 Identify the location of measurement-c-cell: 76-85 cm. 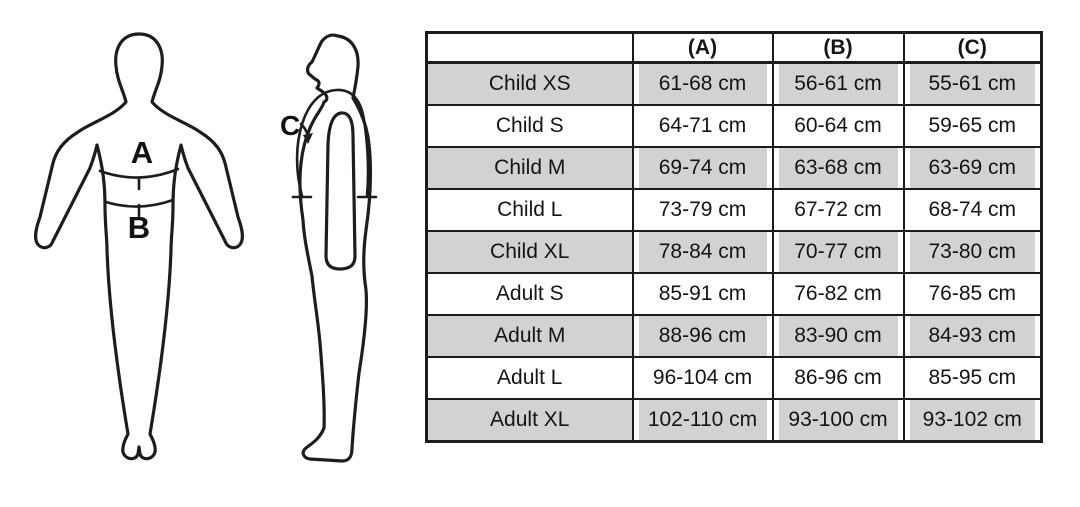
(972, 294).